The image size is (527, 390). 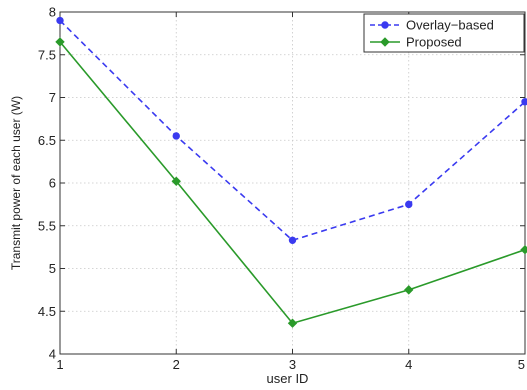 I want to click on y-tick-label: 6.5, so click(x=47, y=140).